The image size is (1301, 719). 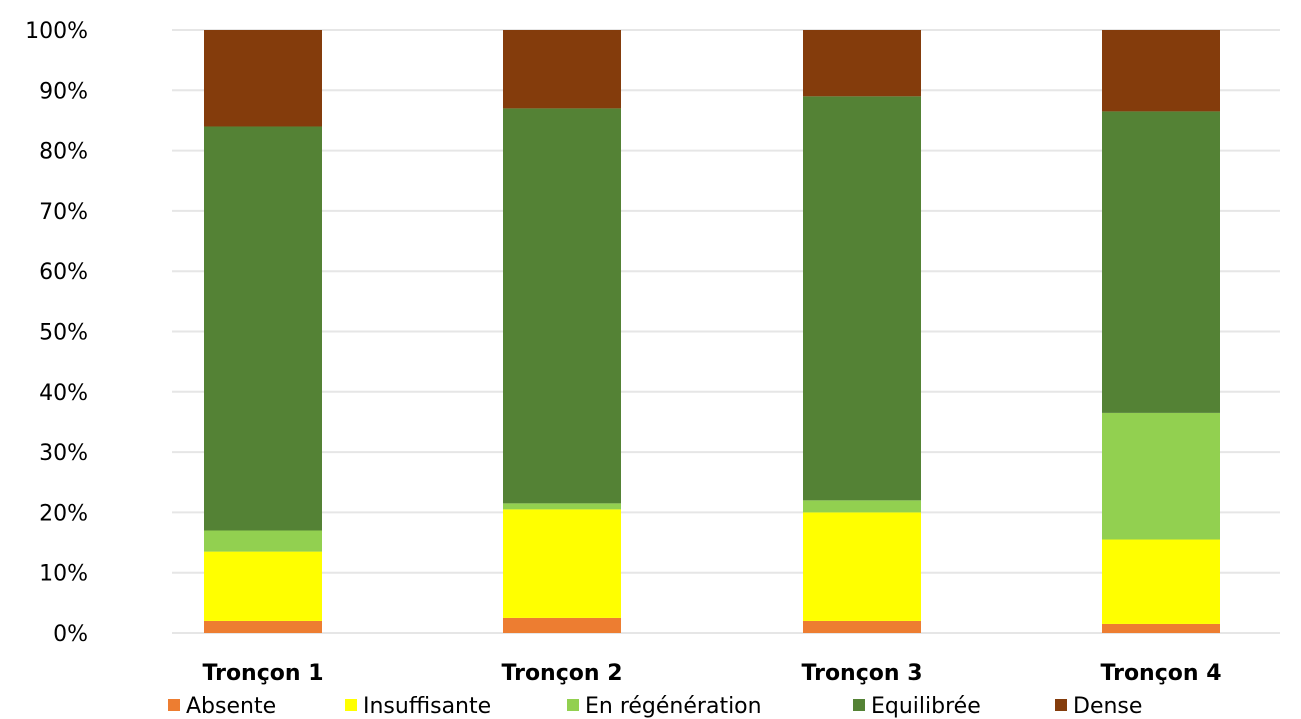 What do you see at coordinates (70, 634) in the screenshot?
I see `y-tick-label: 0%` at bounding box center [70, 634].